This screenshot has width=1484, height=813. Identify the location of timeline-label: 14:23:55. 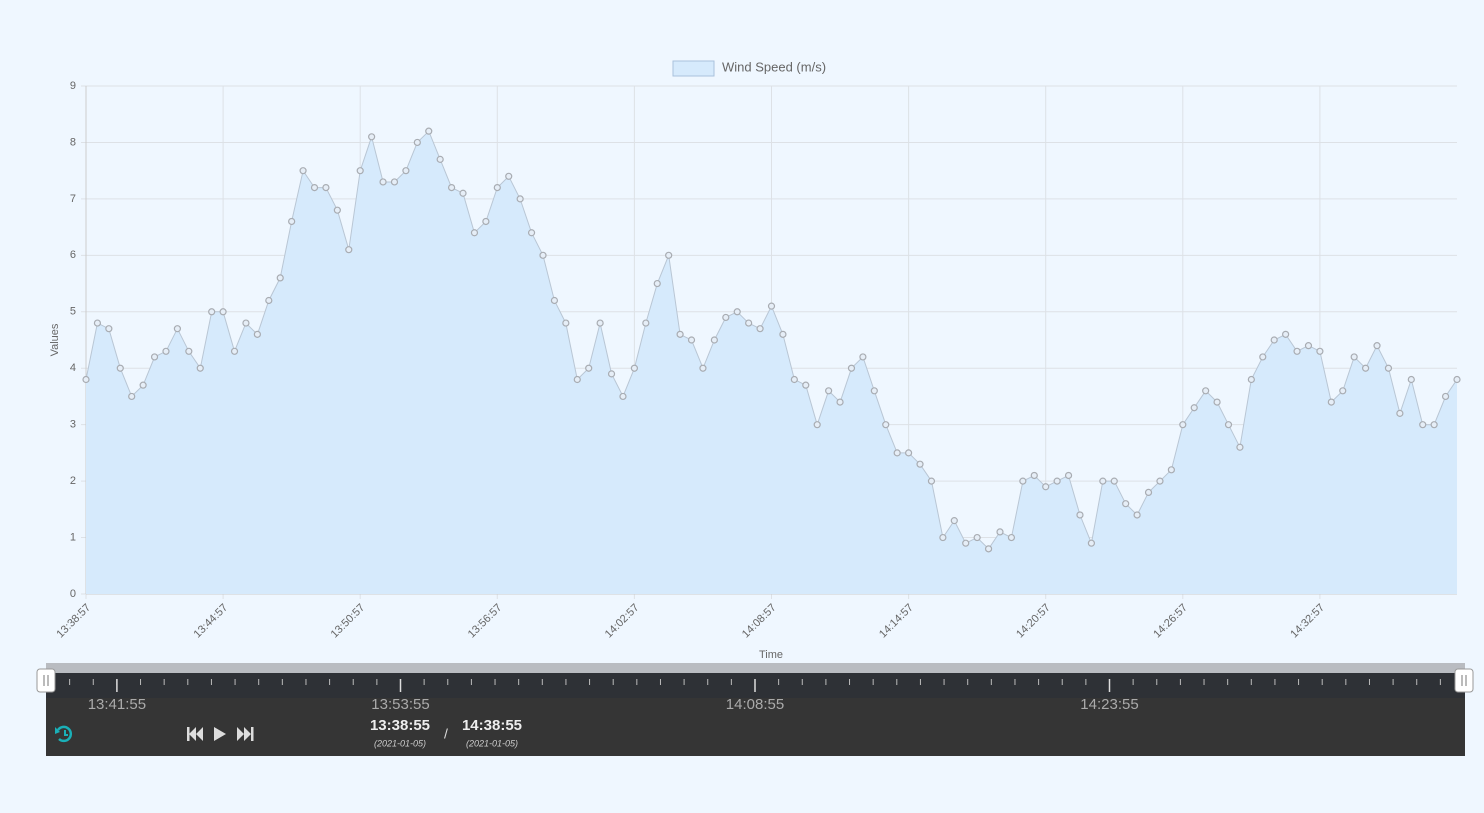
(1109, 704).